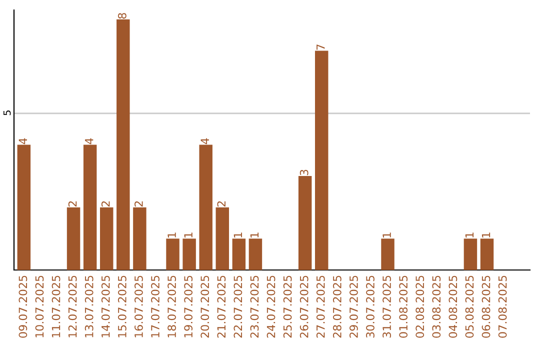  I want to click on x-tick-label: 23.07.2025, so click(254, 307).